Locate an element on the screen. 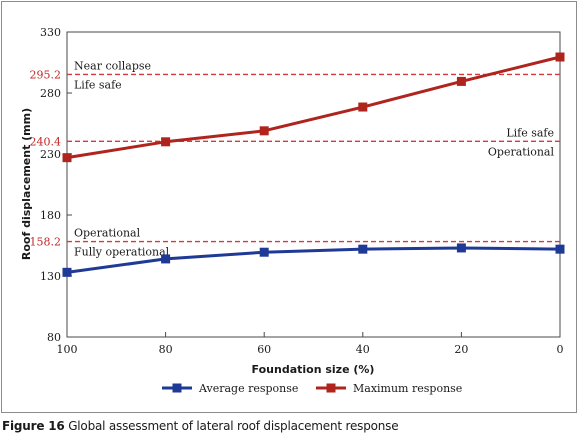  y-tick-label: 230 is located at coordinates (50, 154).